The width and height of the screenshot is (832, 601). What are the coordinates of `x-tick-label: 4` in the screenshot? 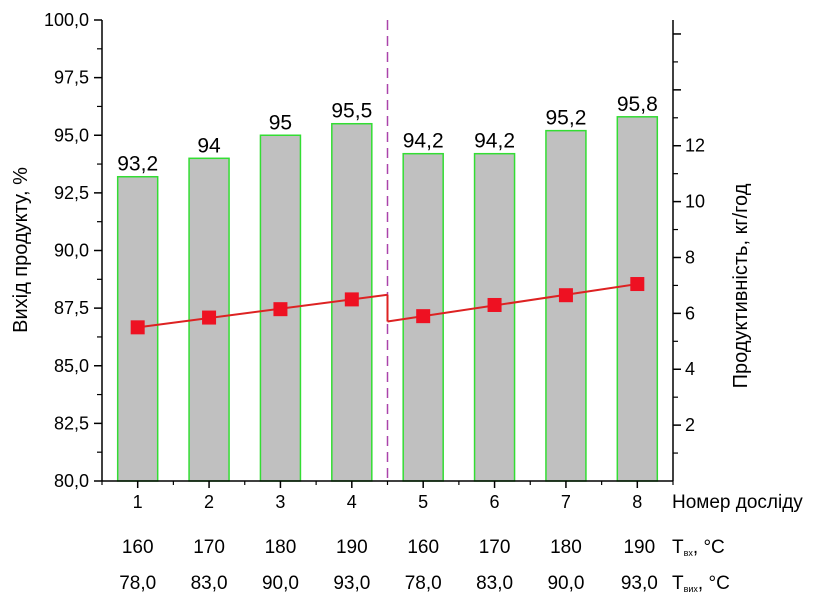 It's located at (352, 502).